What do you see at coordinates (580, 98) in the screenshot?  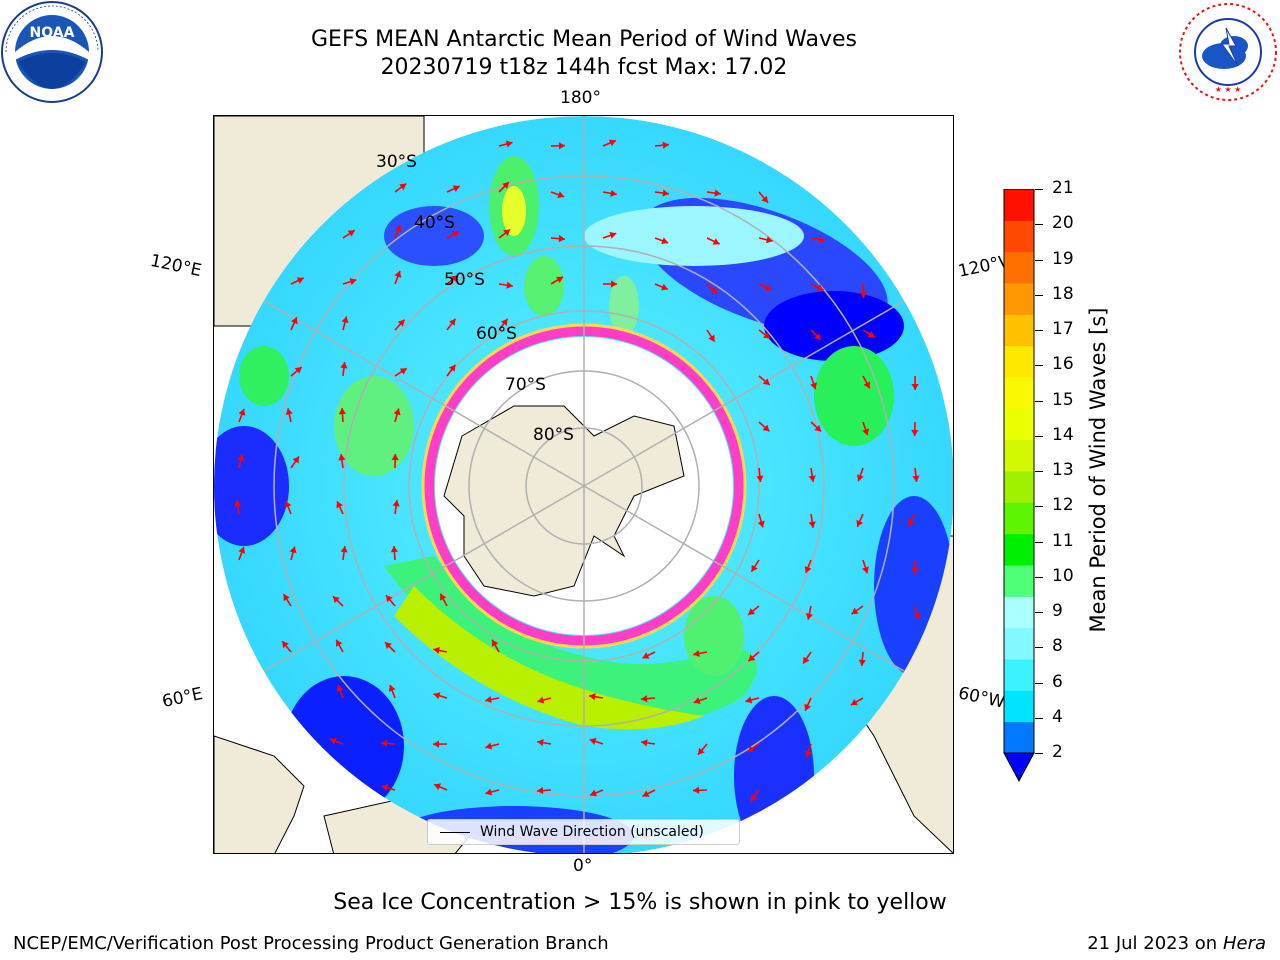 I see `lon-label-180: 180°` at bounding box center [580, 98].